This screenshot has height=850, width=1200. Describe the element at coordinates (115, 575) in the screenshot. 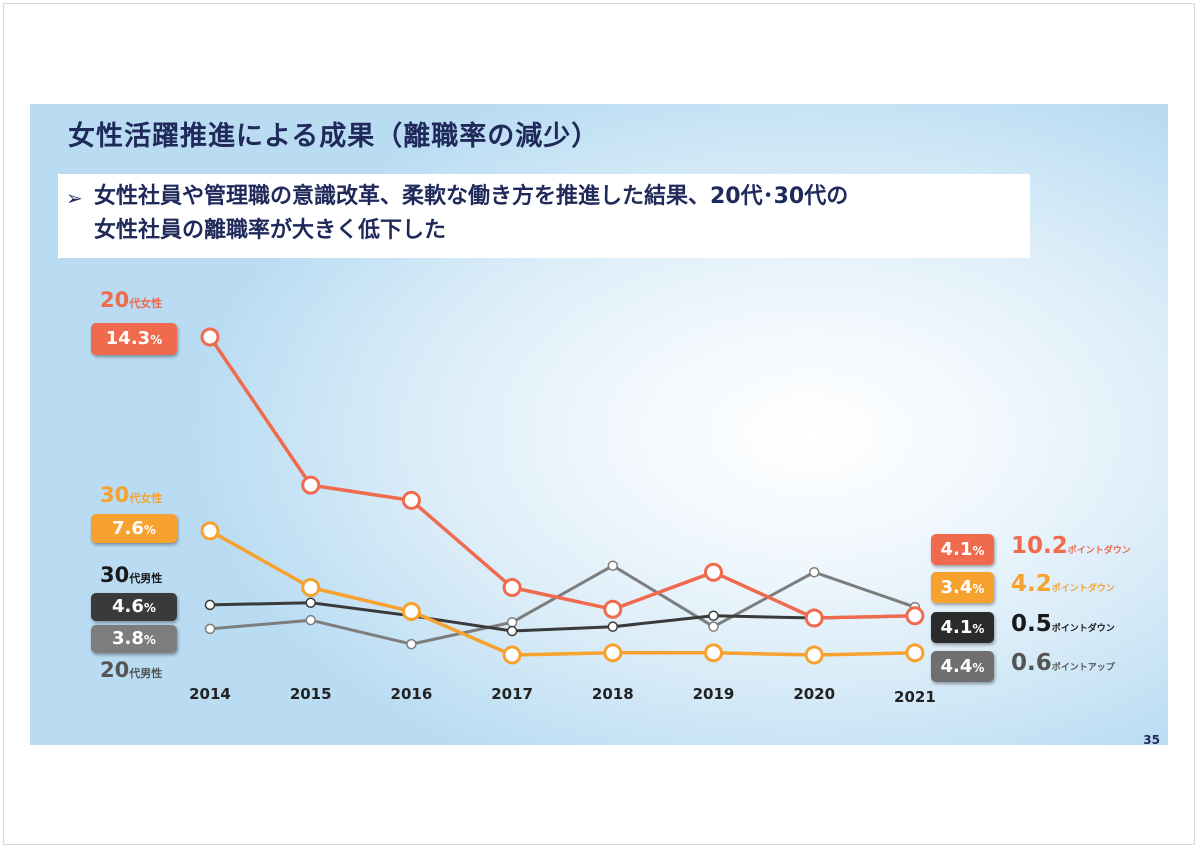

I see `label-male30-age: 30` at that location.